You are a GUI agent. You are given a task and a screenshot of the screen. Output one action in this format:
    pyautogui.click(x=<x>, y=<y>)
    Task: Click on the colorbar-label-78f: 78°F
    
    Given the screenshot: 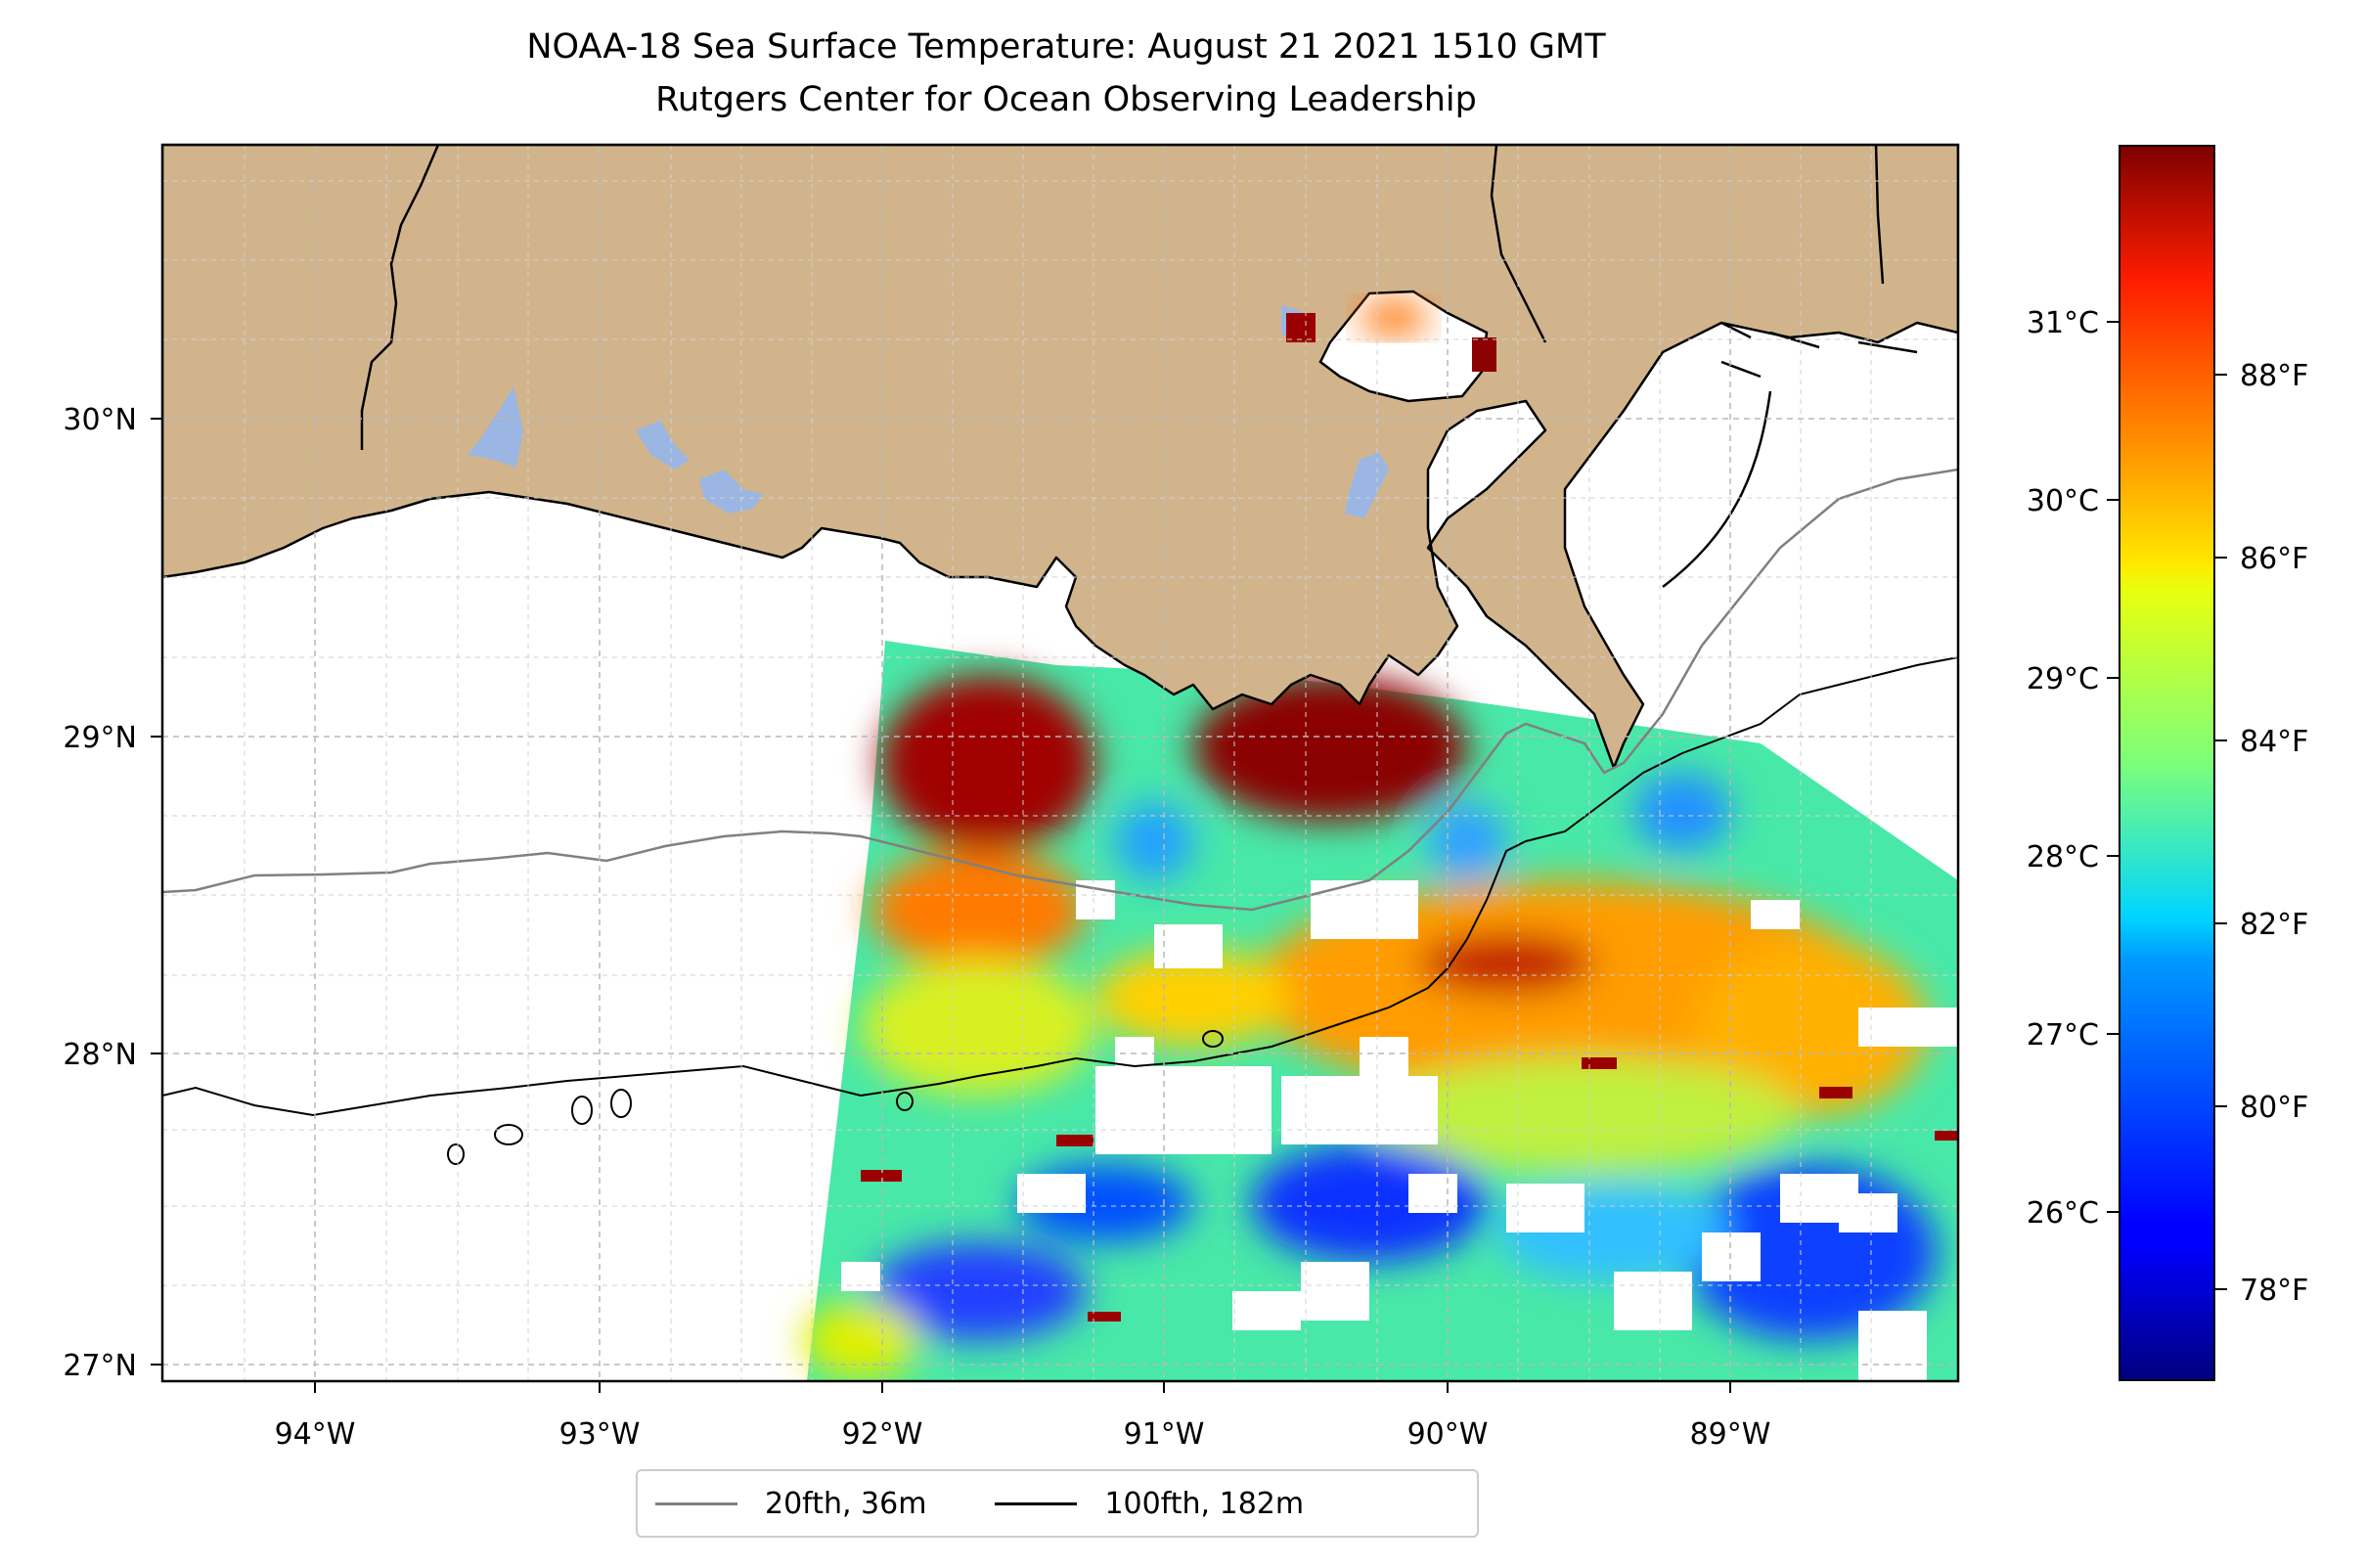 What is the action you would take?
    pyautogui.click(x=2274, y=1291)
    